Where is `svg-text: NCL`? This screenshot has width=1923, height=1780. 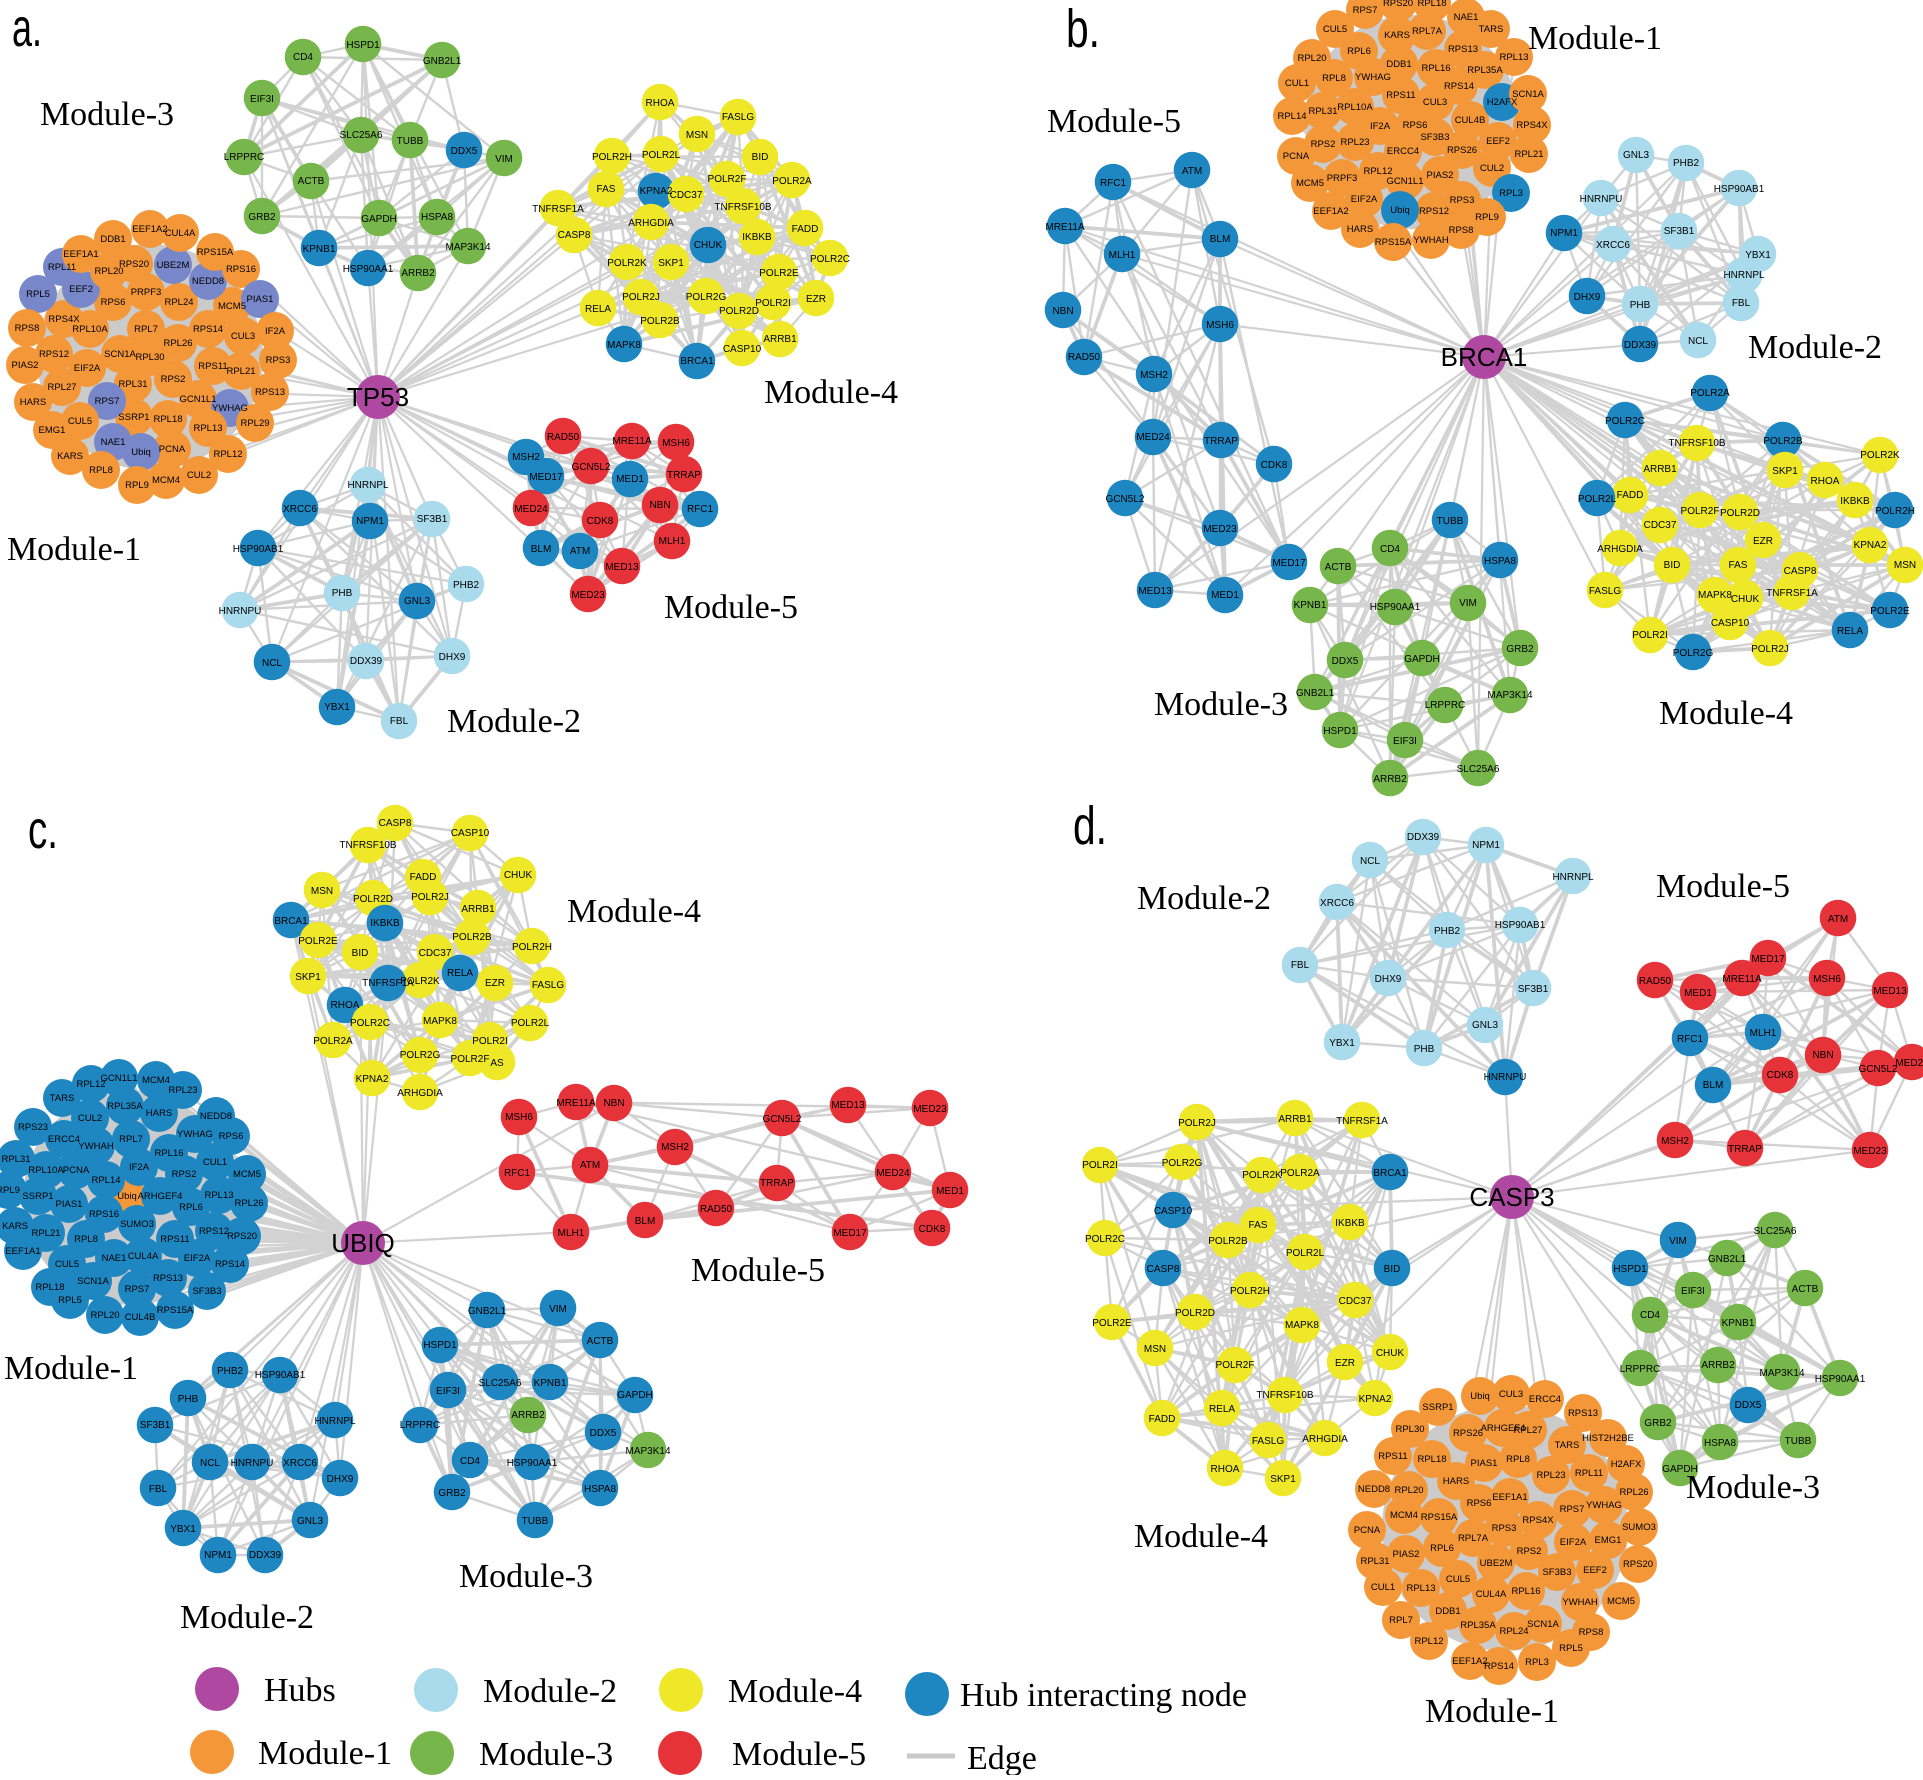
svg-text: NCL is located at coordinates (1698, 341).